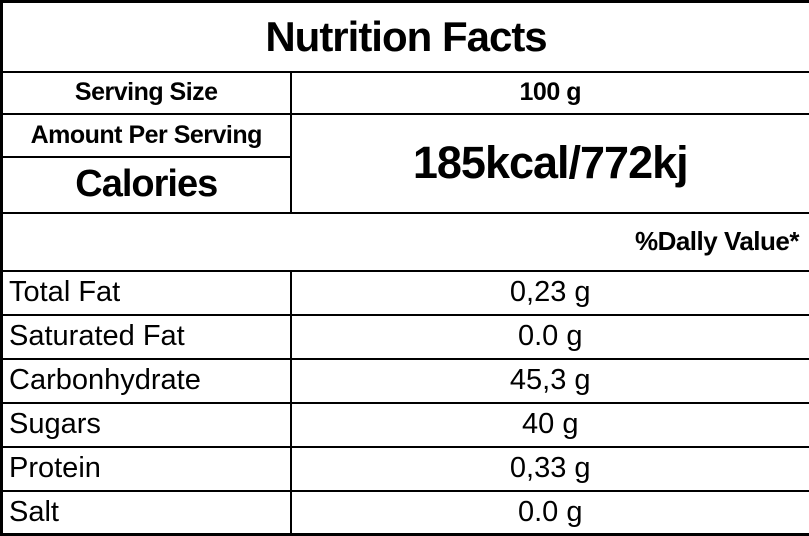 The width and height of the screenshot is (809, 536). Describe the element at coordinates (404, 184) in the screenshot. I see `calories-row: Calories` at that location.